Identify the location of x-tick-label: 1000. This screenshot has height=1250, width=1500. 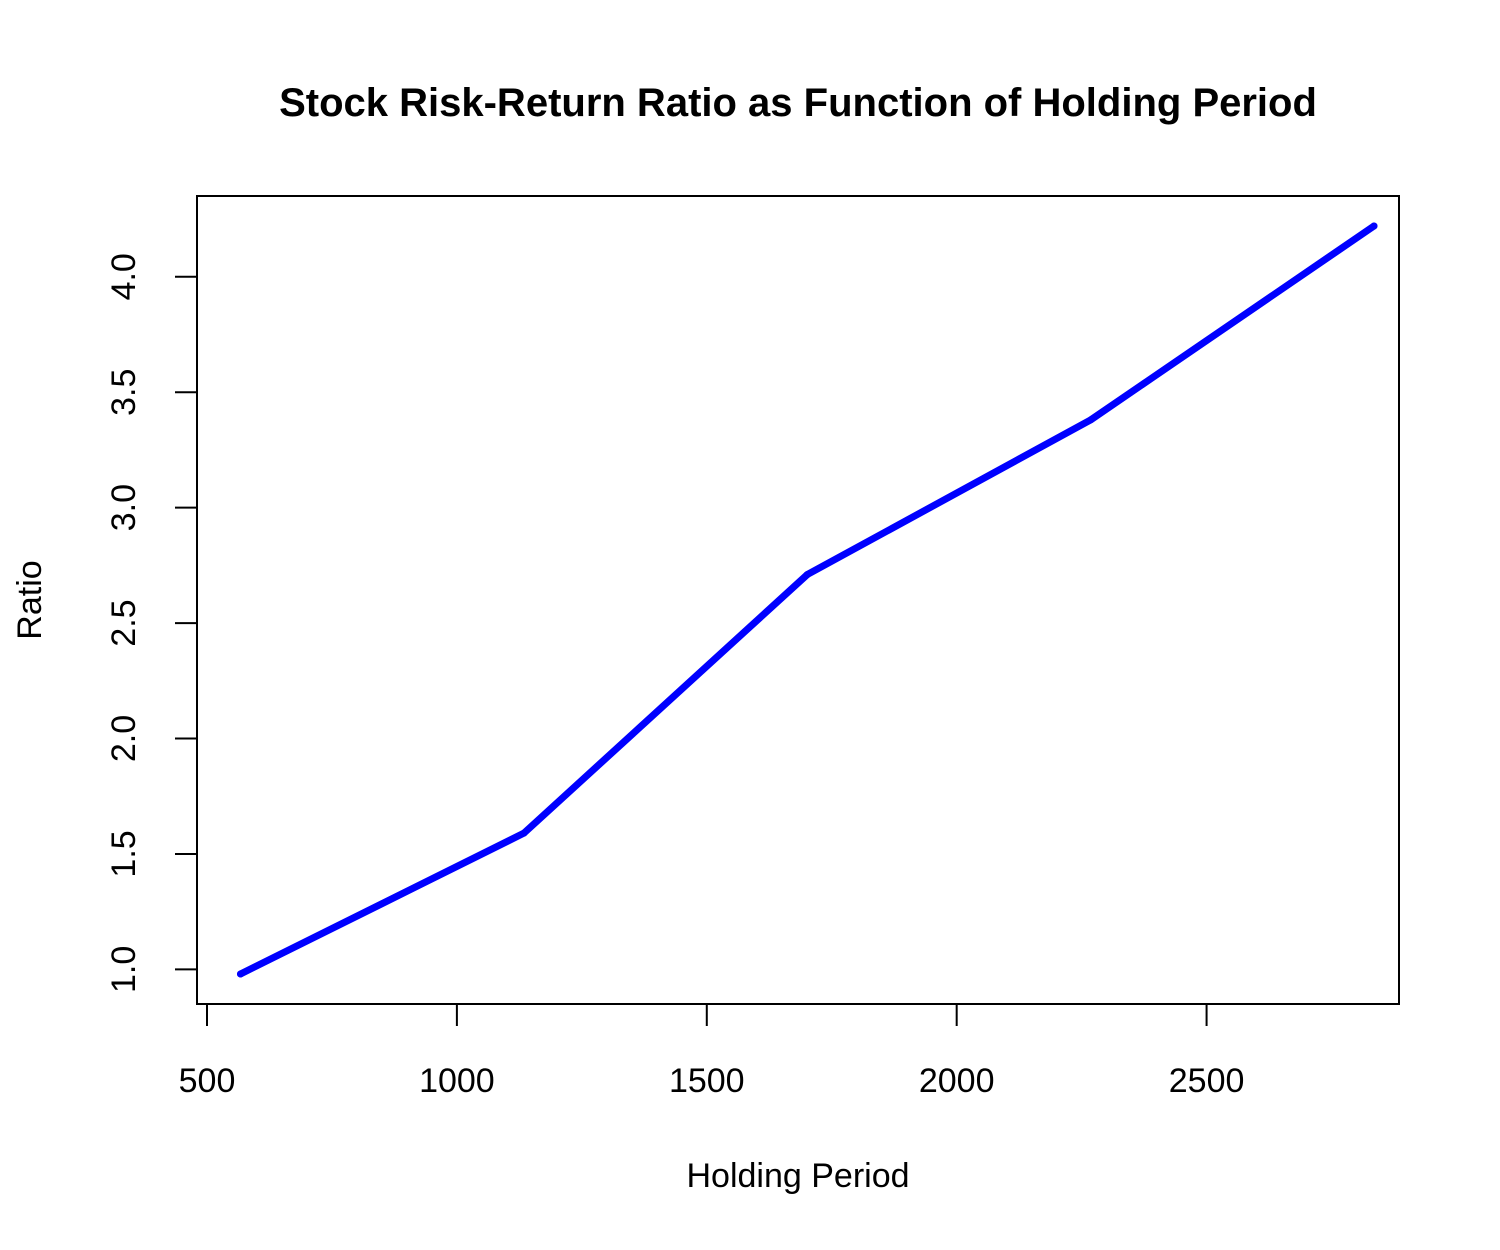
(457, 1081).